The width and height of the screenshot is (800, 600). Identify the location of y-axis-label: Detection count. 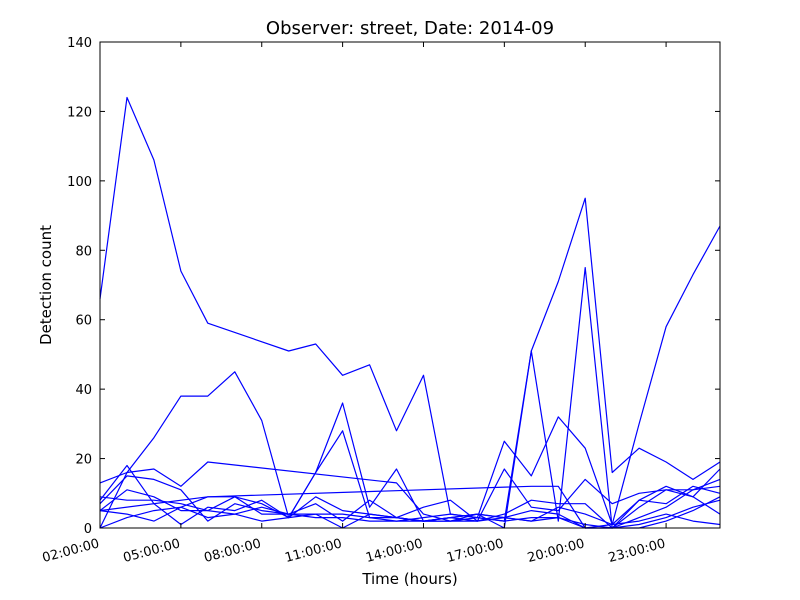
(46, 285).